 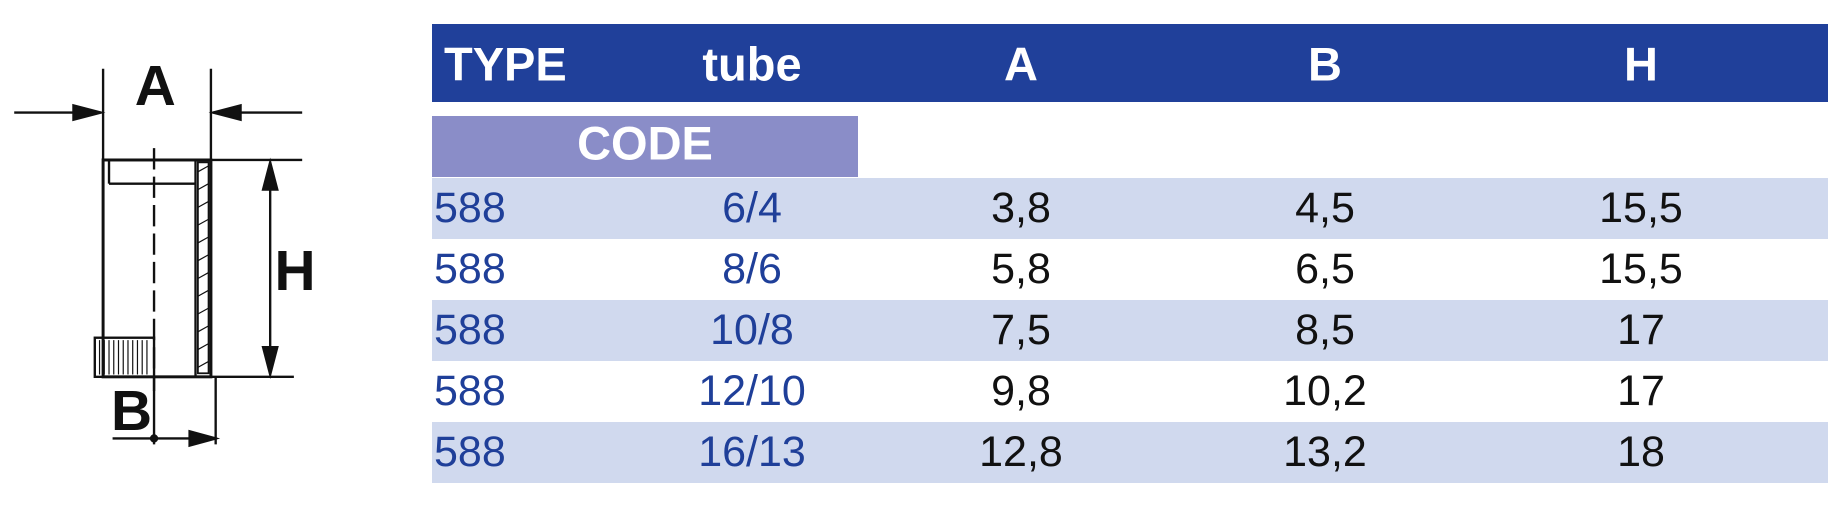 What do you see at coordinates (752, 330) in the screenshot?
I see `cell: 10/8` at bounding box center [752, 330].